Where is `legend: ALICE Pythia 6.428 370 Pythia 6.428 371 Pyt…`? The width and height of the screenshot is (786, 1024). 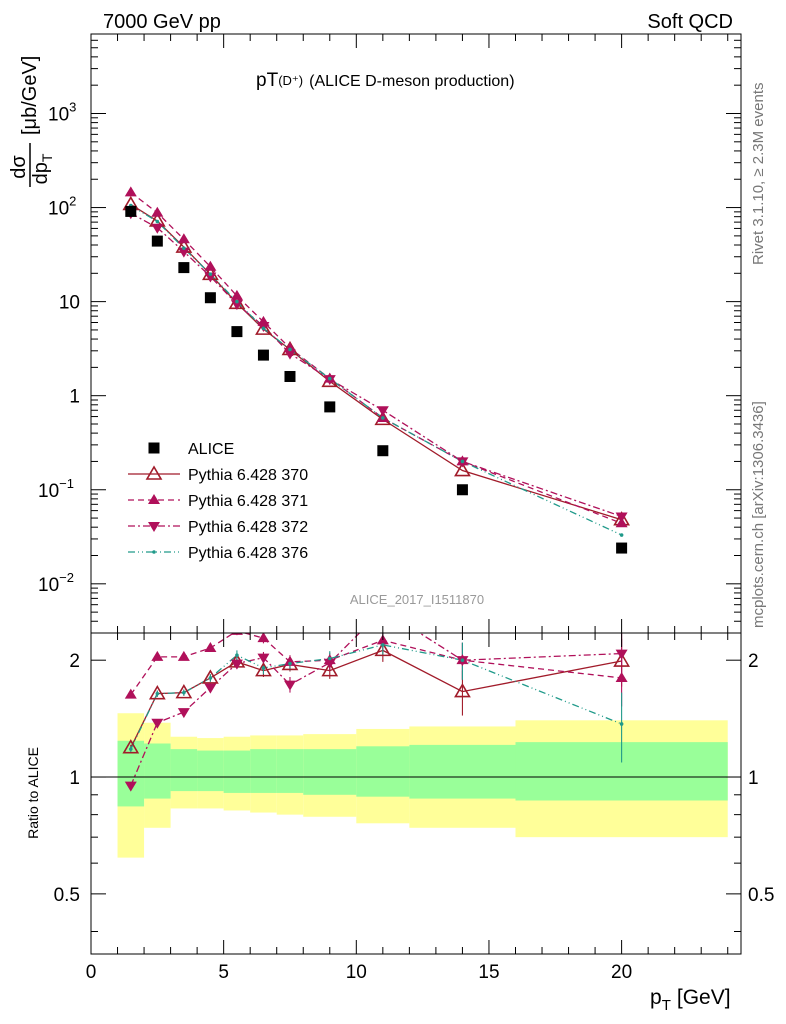 legend: ALICE Pythia 6.428 370 Pythia 6.428 371 Pyt… is located at coordinates (218, 501).